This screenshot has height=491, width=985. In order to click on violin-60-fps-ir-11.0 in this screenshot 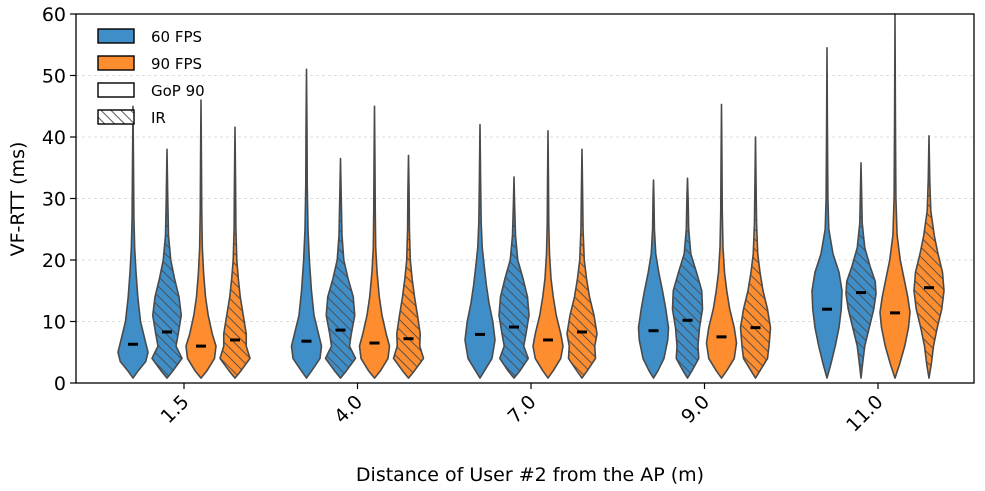, I will do `click(861, 270)`.